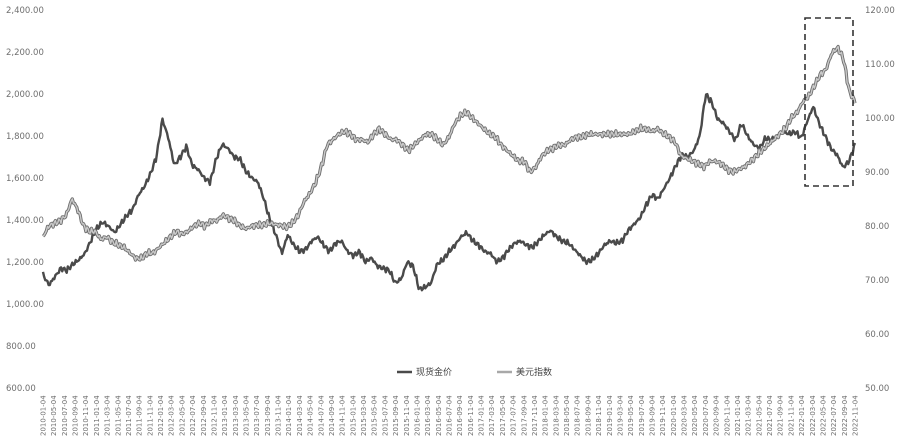 The height and width of the screenshot is (440, 900). Describe the element at coordinates (856, 415) in the screenshot. I see `x-tick-label: 2022-11-04` at that location.